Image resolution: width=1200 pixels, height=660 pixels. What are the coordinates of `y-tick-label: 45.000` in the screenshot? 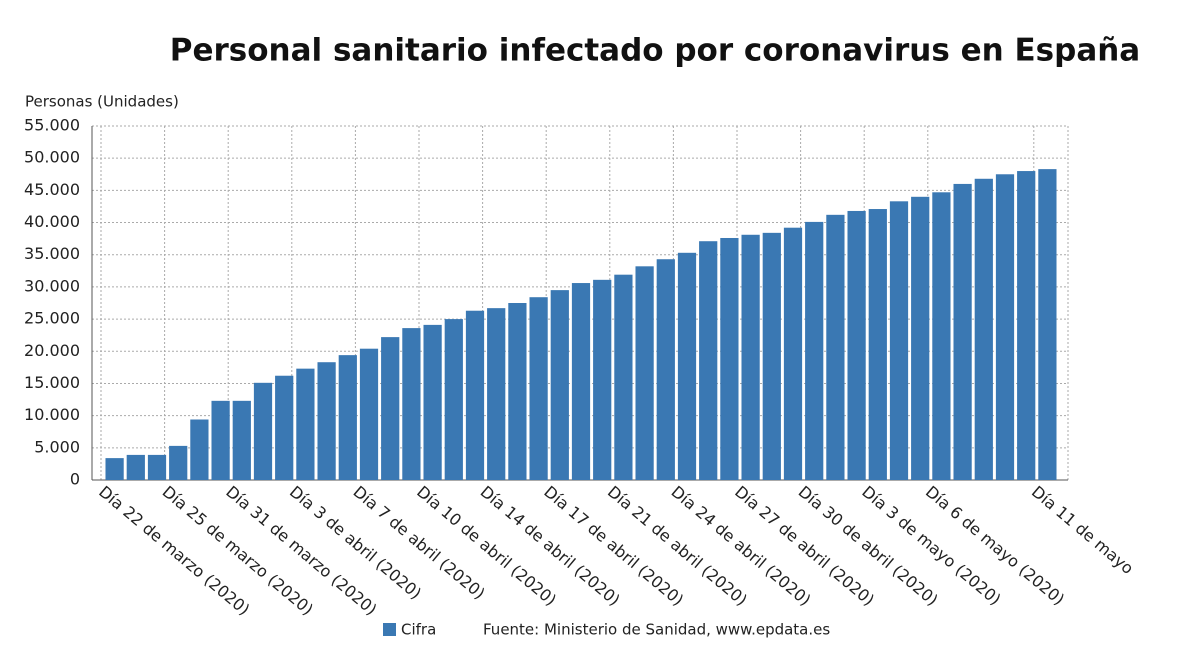 It's located at (52, 189).